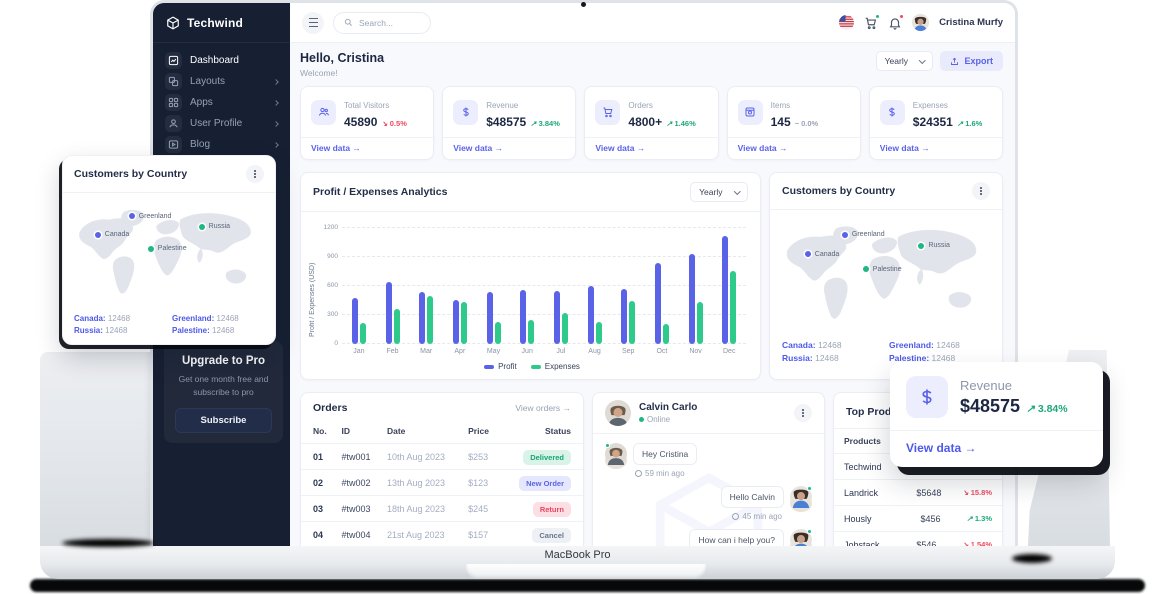 The image size is (1175, 594). Describe the element at coordinates (111, 234) in the screenshot. I see `map-marker-canada: Canada` at that location.